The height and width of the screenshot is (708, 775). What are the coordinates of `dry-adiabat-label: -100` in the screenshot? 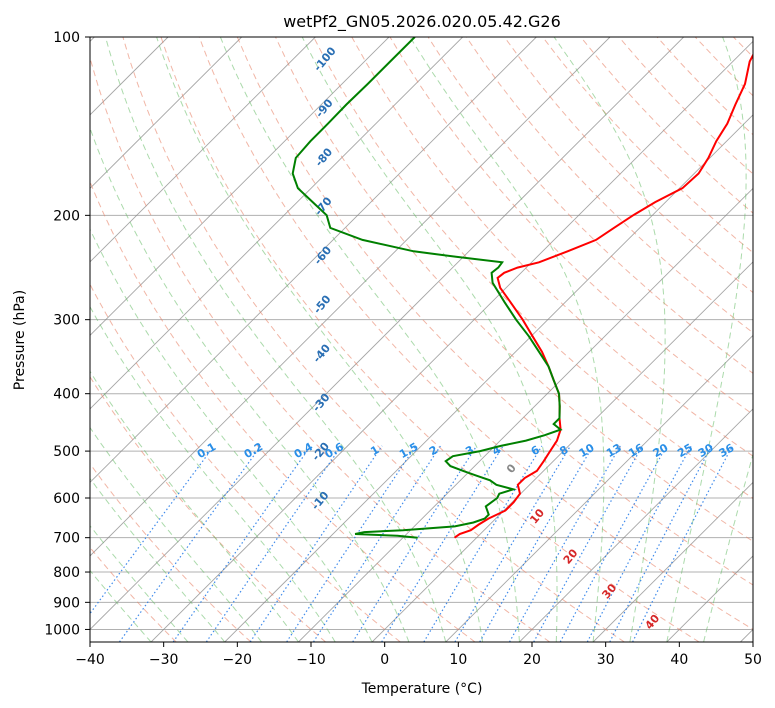 It's located at (325, 59).